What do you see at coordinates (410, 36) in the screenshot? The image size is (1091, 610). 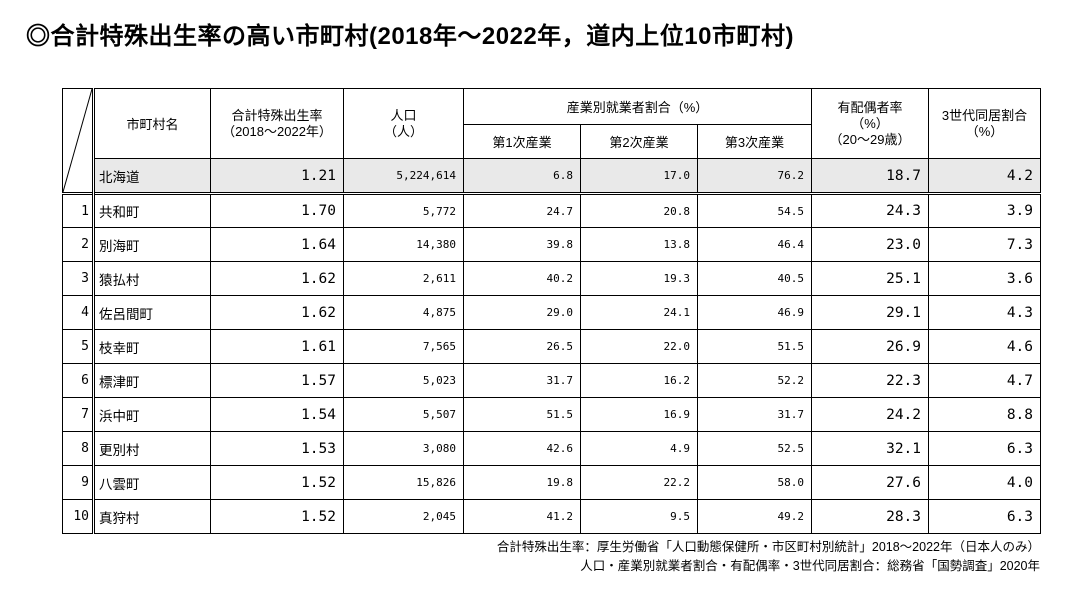 I see `page-title: ◎合計特殊出生率の高い市町村(2018年～2022年，道内上位10市町村)` at bounding box center [410, 36].